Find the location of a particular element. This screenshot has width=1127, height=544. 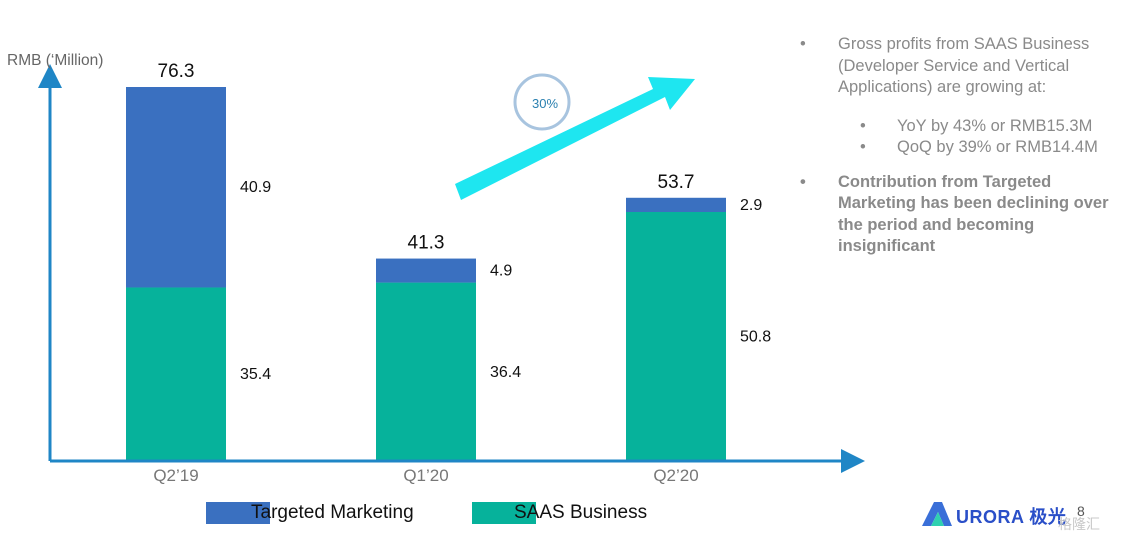

x-tick-label: Q1’20 is located at coordinates (425, 475).